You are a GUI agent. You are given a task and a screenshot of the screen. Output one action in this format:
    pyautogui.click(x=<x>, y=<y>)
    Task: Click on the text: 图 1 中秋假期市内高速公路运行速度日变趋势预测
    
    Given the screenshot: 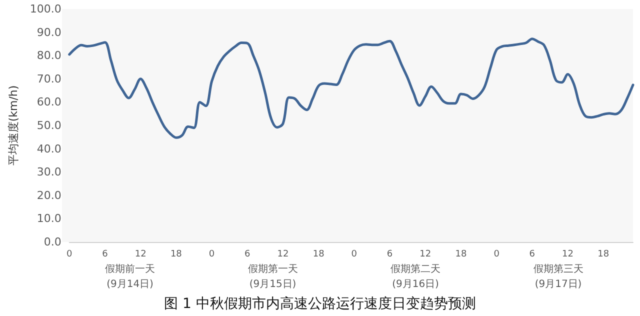 What is the action you would take?
    pyautogui.click(x=320, y=304)
    